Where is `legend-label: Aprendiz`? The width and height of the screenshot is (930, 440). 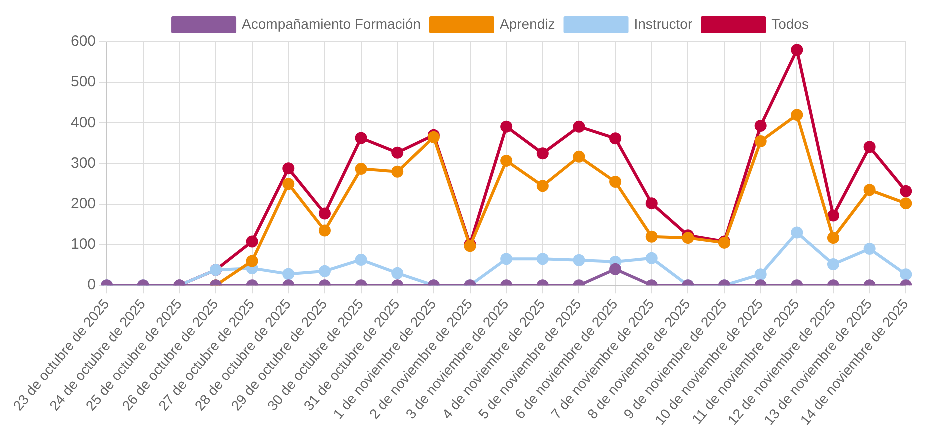
legend-label: Aprendiz is located at coordinates (528, 24).